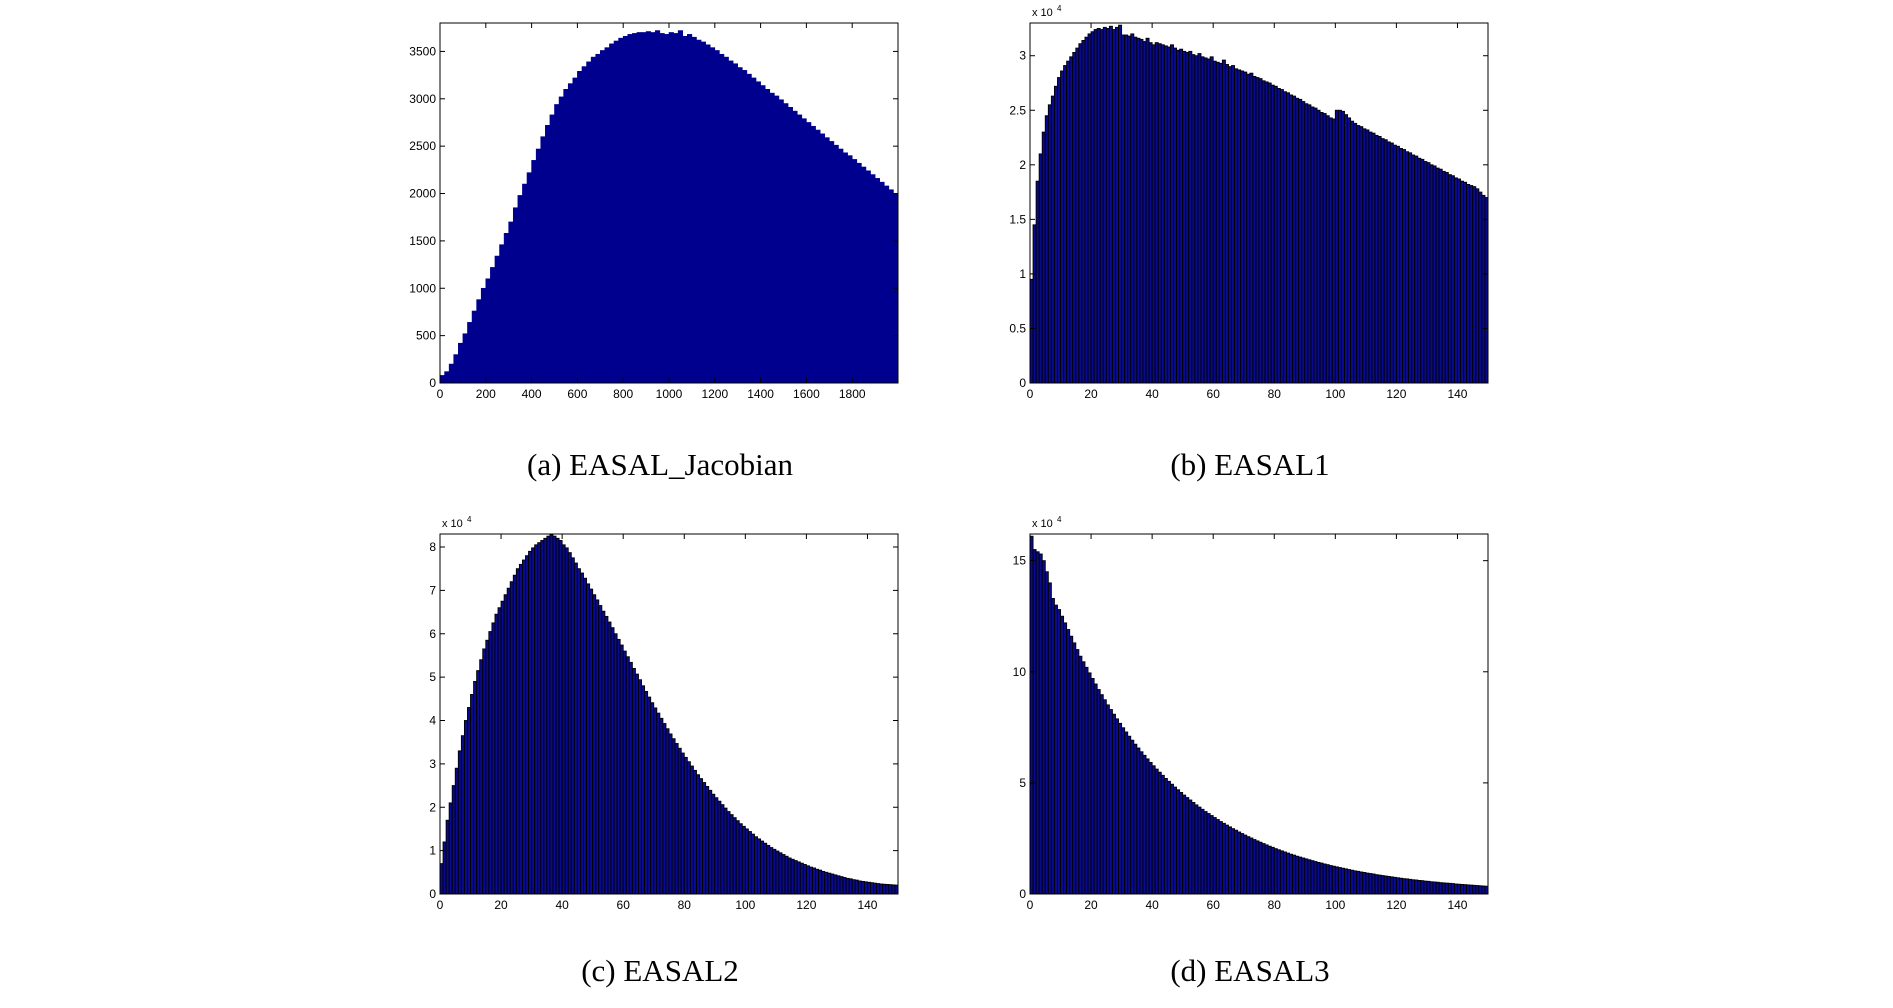 The height and width of the screenshot is (1008, 1893). Describe the element at coordinates (1250, 970) in the screenshot. I see `caption-d: (d) EASAL3` at that location.